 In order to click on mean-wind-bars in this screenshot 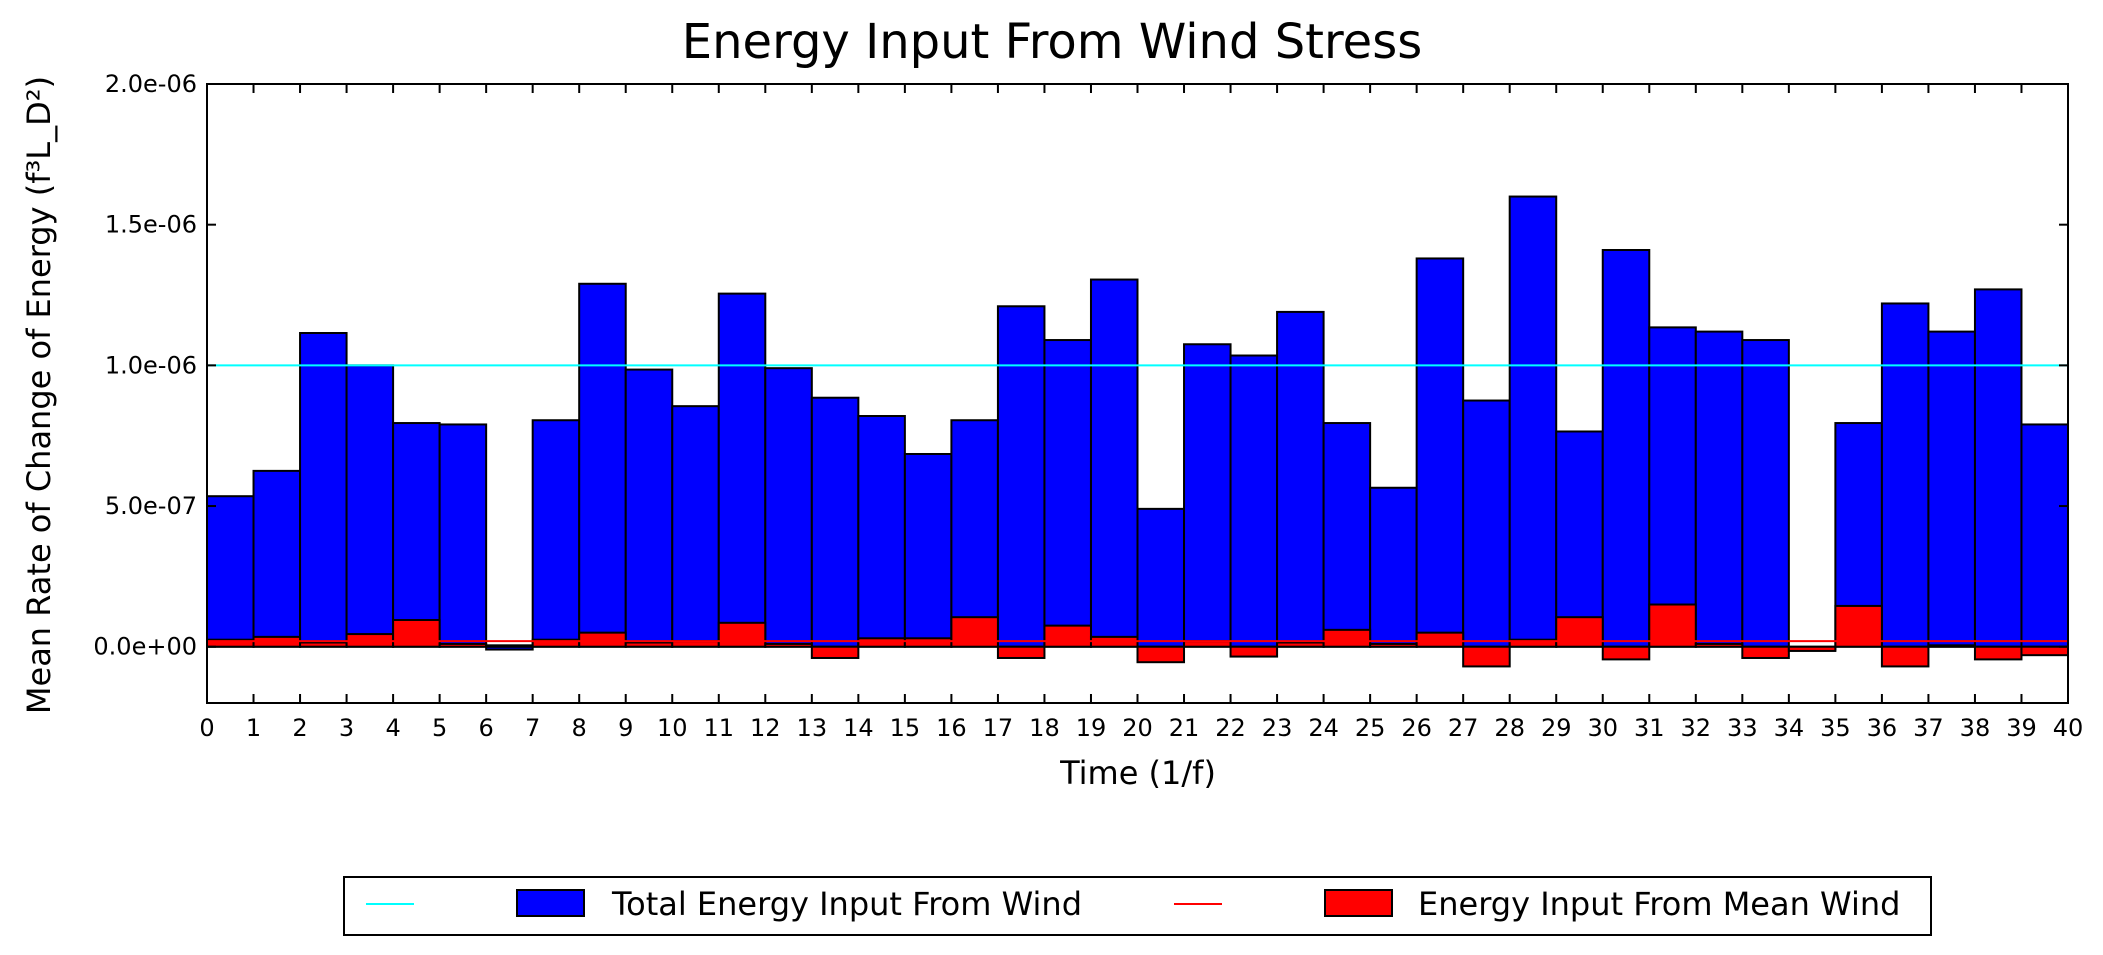, I will do `click(1137, 635)`.